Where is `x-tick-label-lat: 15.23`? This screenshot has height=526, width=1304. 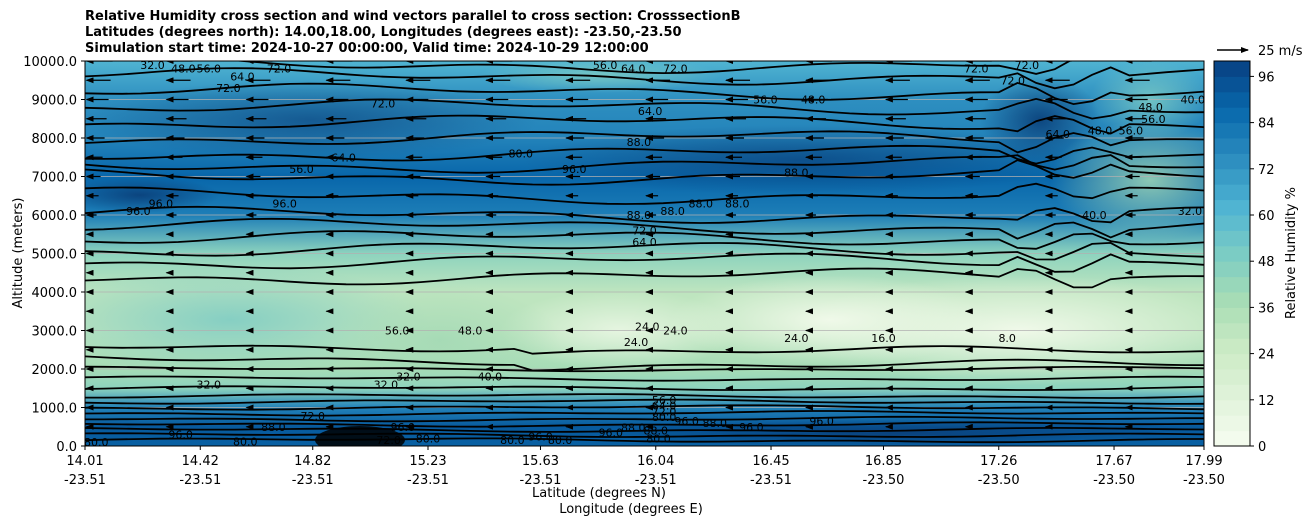
x-tick-label-lat: 15.23 is located at coordinates (427, 461).